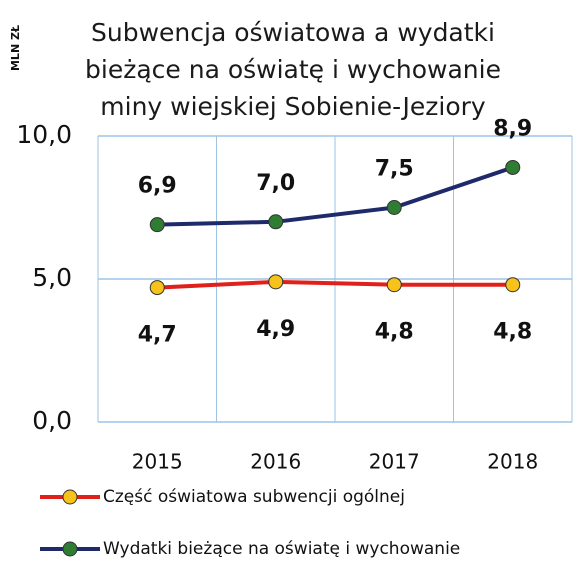 This screenshot has height=563, width=573. I want to click on data-label: 8,9, so click(512, 128).